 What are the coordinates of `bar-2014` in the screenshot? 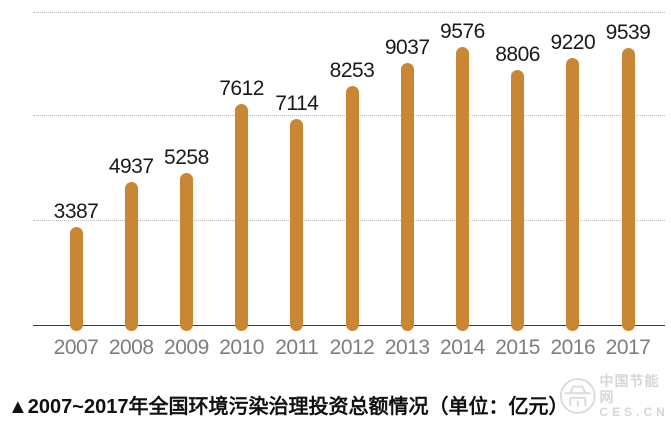 It's located at (462, 189).